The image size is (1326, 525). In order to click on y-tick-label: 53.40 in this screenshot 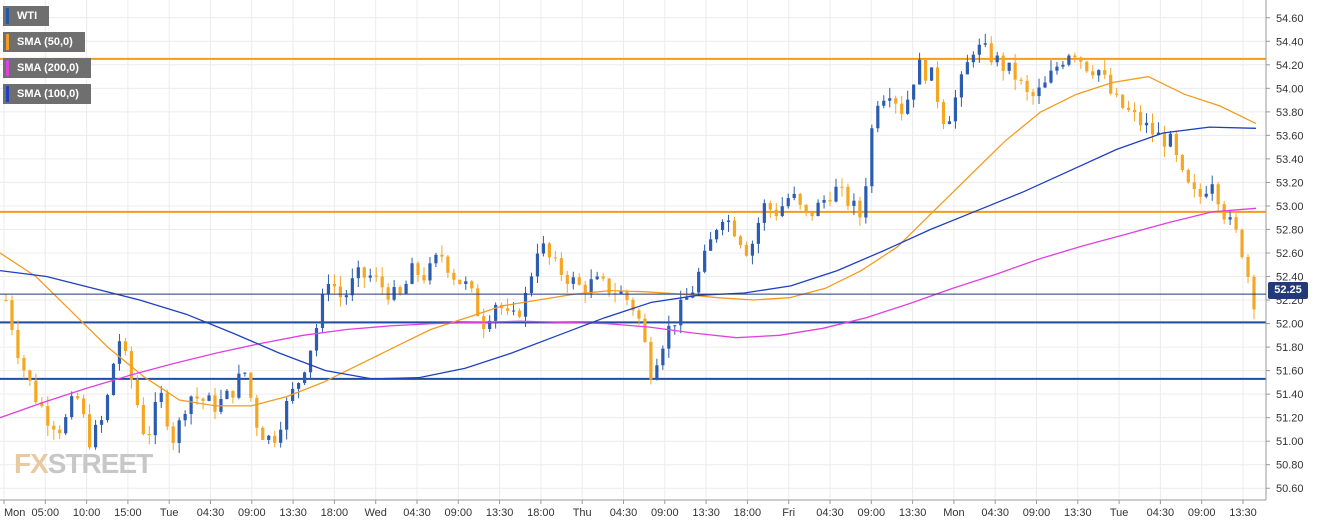, I will do `click(1290, 160)`.